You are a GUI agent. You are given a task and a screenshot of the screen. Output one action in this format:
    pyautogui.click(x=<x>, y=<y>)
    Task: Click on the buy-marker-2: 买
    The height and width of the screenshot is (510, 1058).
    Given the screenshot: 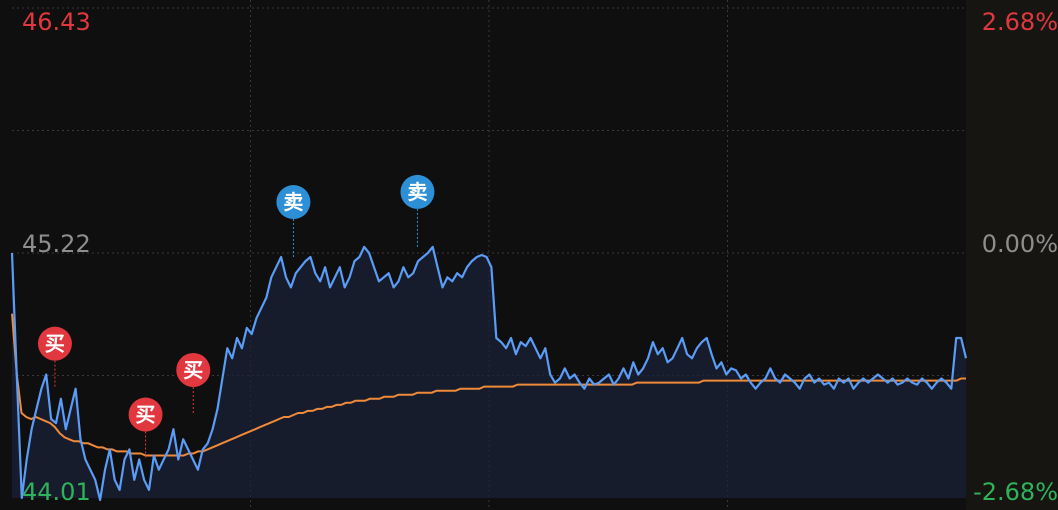 What is the action you would take?
    pyautogui.click(x=193, y=383)
    